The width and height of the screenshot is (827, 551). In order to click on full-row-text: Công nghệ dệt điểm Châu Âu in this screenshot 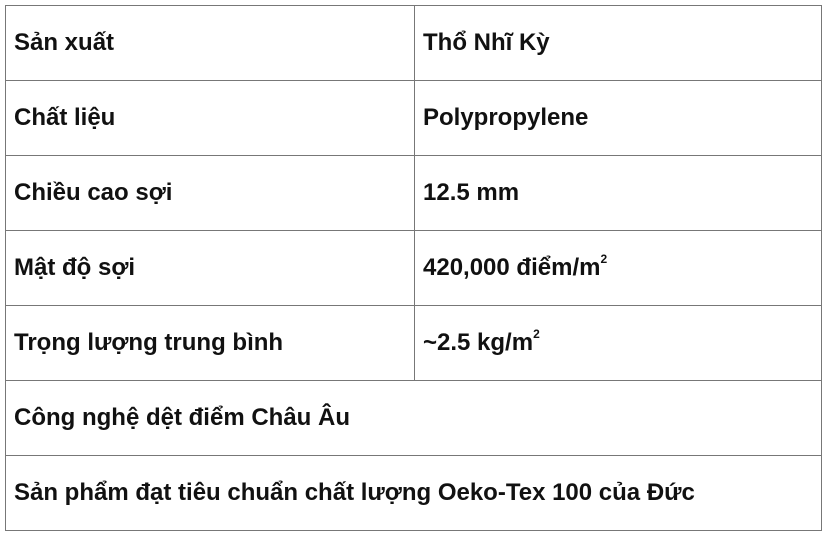, I will do `click(413, 418)`.